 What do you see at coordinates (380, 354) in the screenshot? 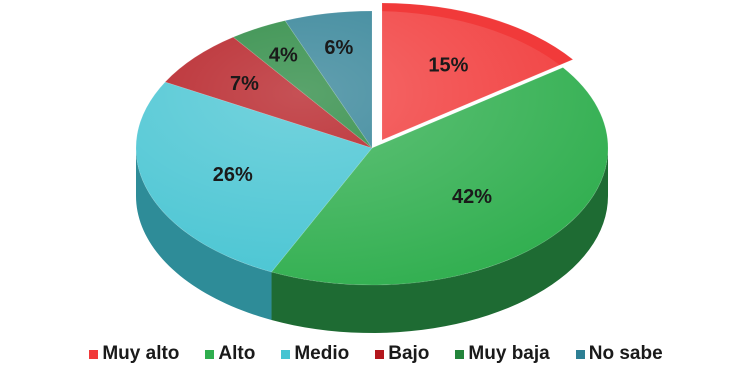
I see `legend-swatch-bajo` at bounding box center [380, 354].